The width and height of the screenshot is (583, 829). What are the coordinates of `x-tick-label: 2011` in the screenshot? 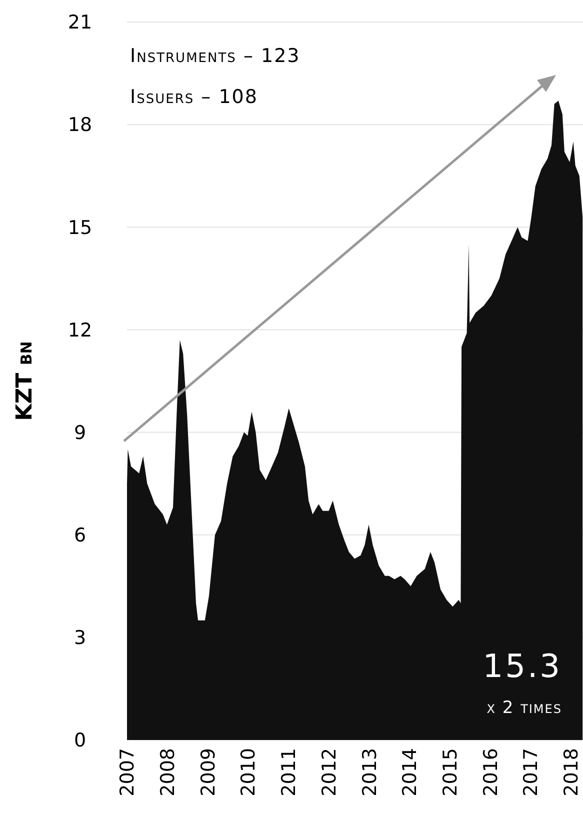 It's located at (289, 772).